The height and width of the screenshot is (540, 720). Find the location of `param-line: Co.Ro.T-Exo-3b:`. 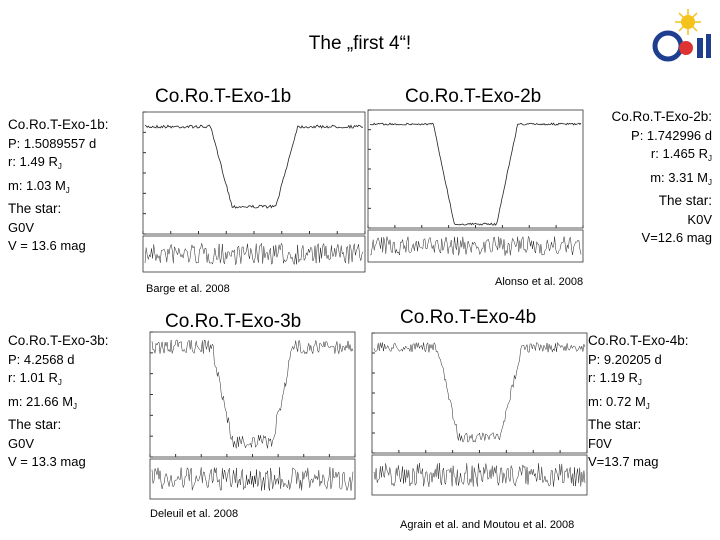

param-line: Co.Ro.T-Exo-3b: is located at coordinates (58, 341).